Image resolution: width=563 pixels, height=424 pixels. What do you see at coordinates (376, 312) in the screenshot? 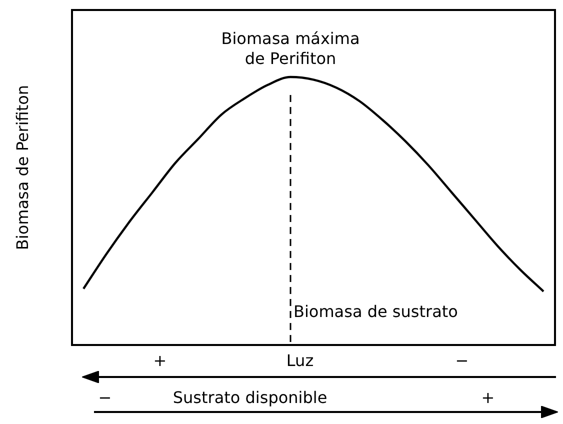
I see `annotation: Biomasa de sustrato` at bounding box center [376, 312].